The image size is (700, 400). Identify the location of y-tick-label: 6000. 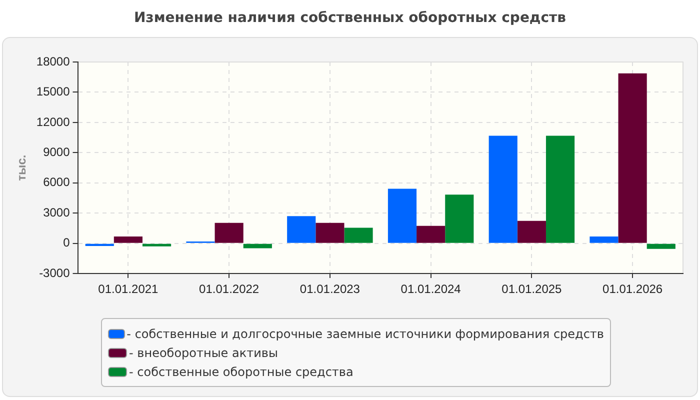
(56, 182).